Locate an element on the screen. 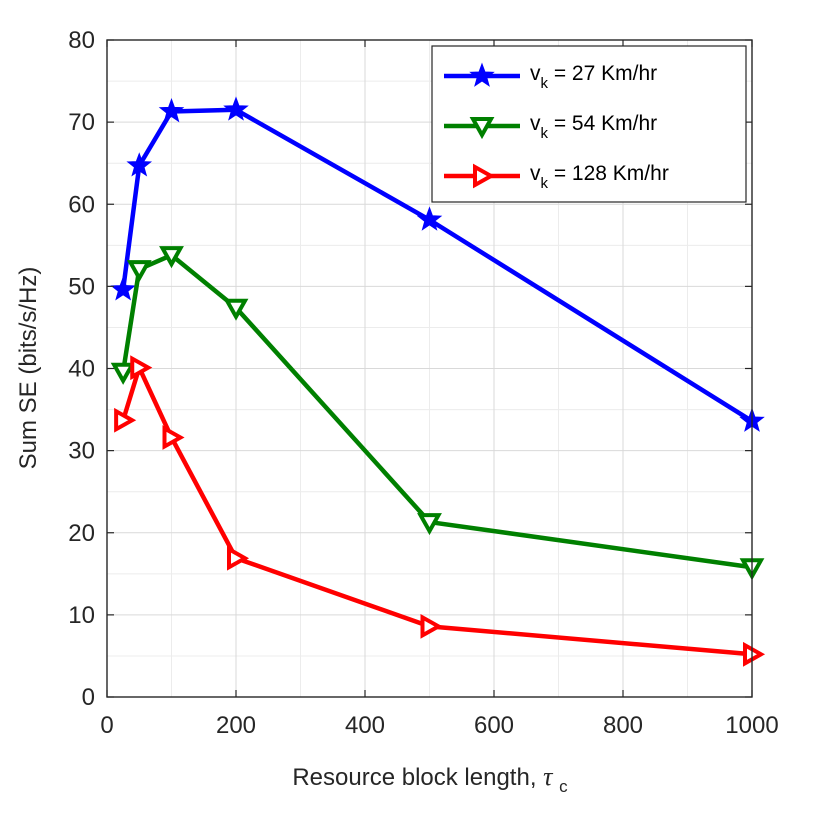 The image size is (830, 830). y-tick-label: 0 is located at coordinates (88, 697).